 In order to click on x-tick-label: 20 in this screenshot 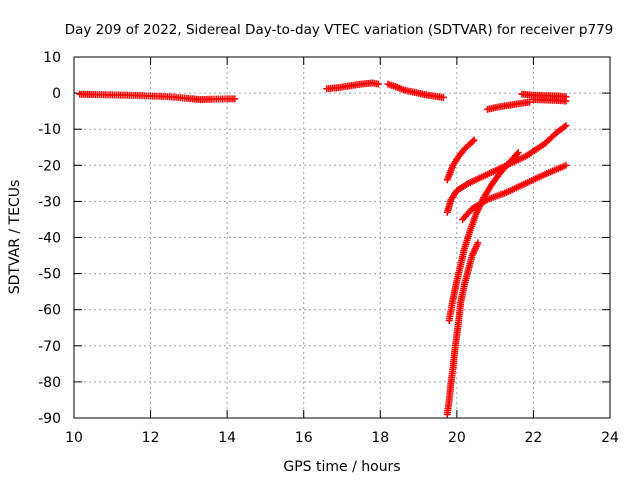, I will do `click(457, 438)`.